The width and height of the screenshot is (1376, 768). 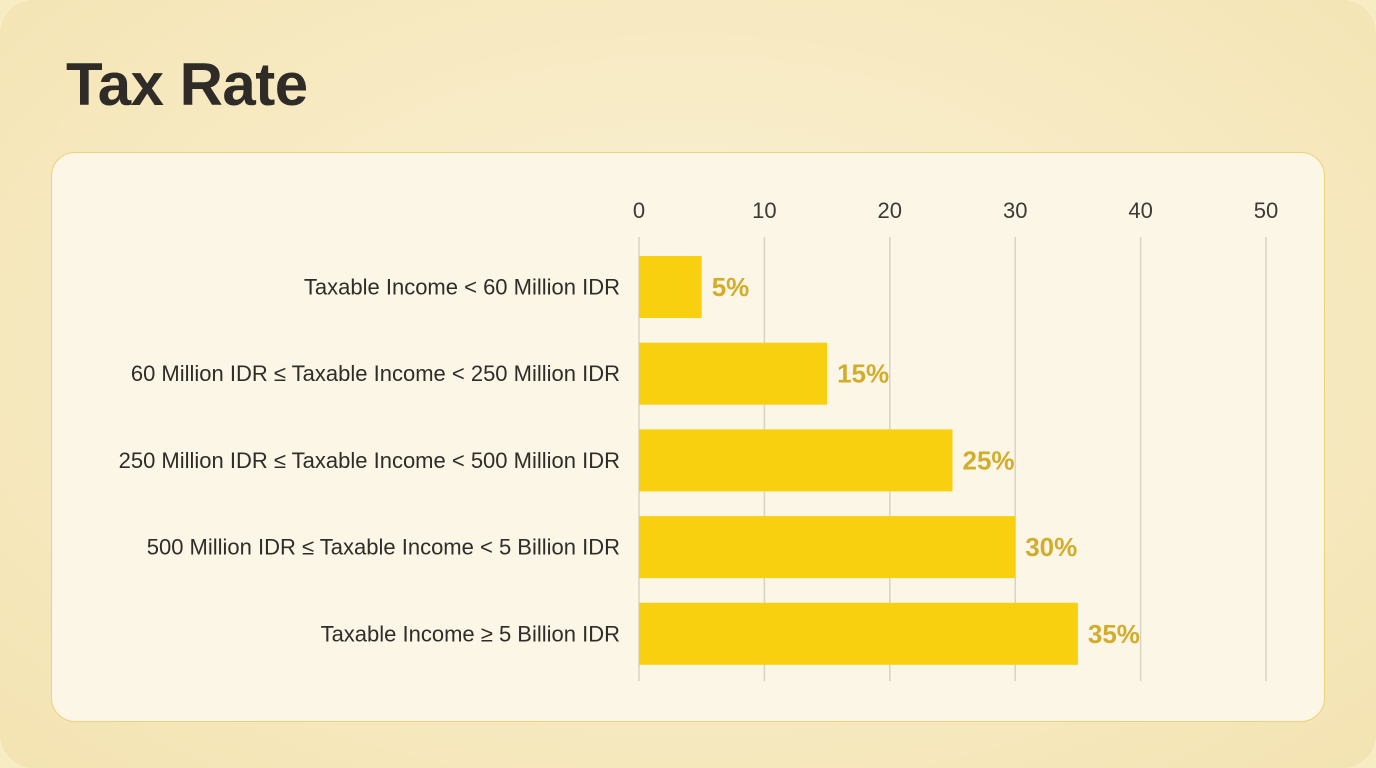 I want to click on x-axis-ticks: 0 10 20 30 40 50, so click(x=955, y=210).